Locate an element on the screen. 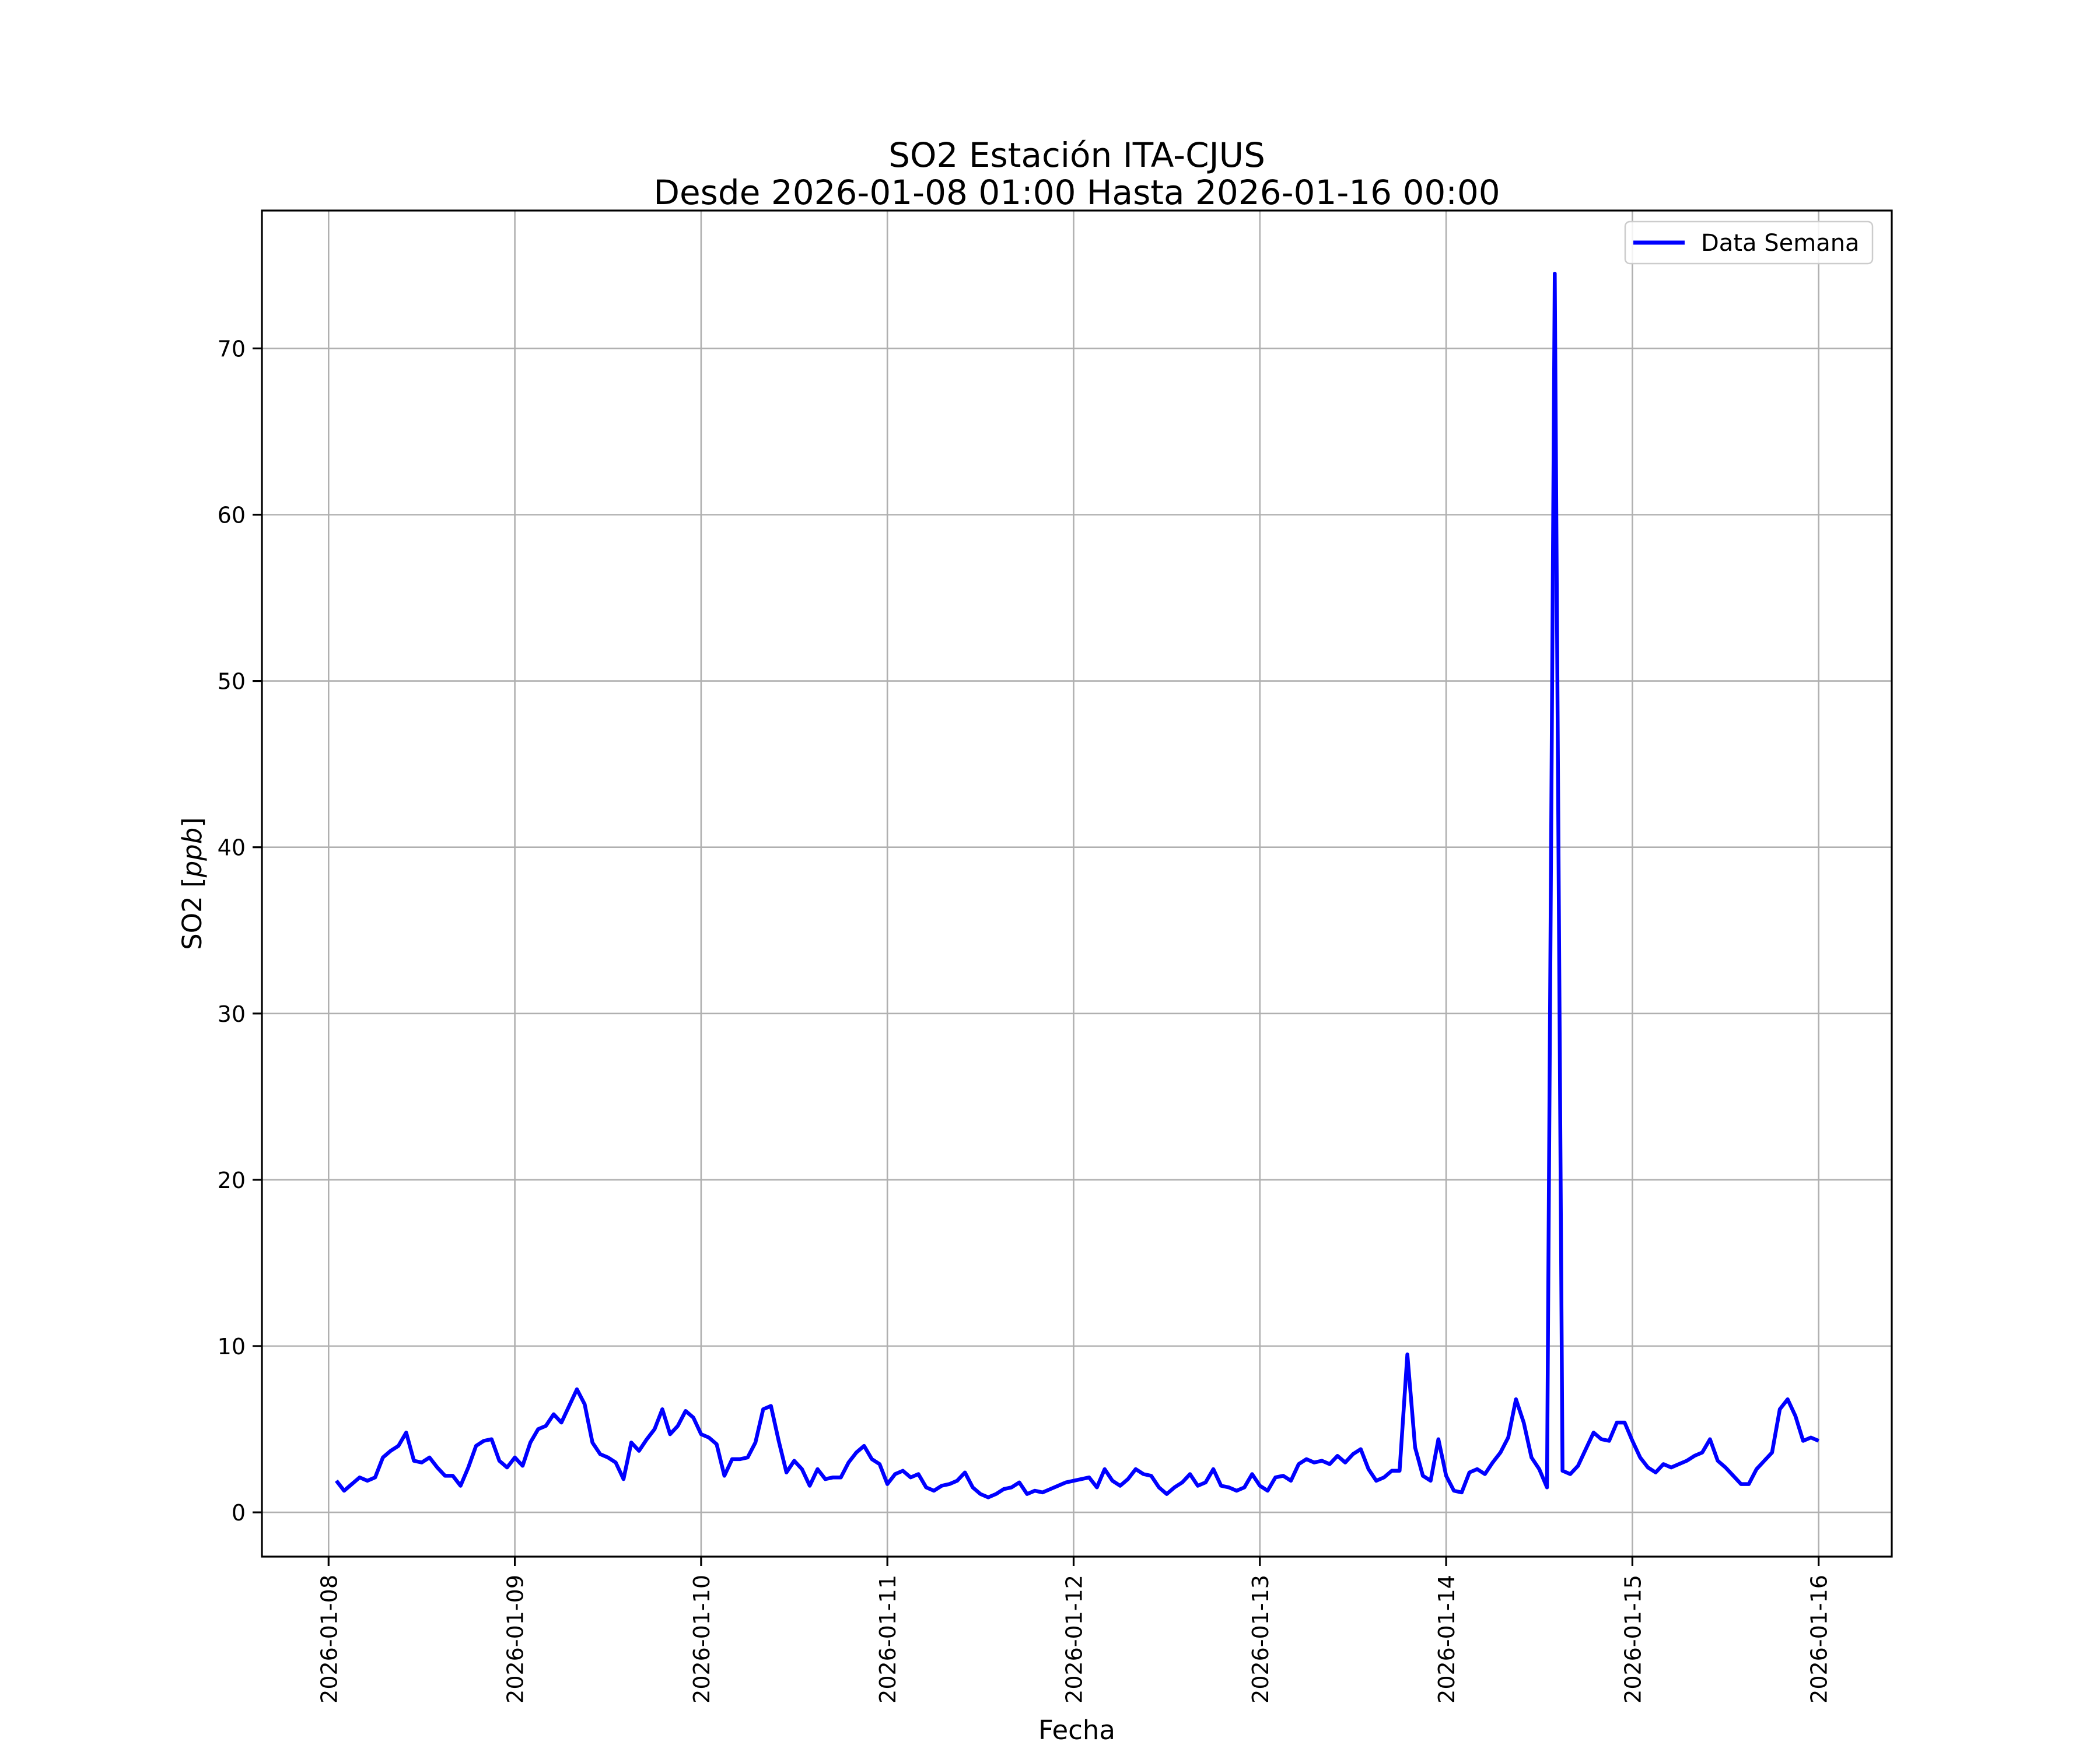 The image size is (2100, 1752). y-tick-label: 60 is located at coordinates (232, 515).